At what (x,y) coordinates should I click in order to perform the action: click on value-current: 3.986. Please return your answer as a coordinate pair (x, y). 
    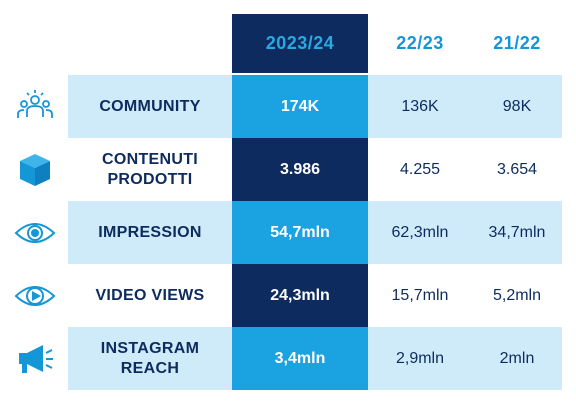
    Looking at the image, I should click on (300, 169).